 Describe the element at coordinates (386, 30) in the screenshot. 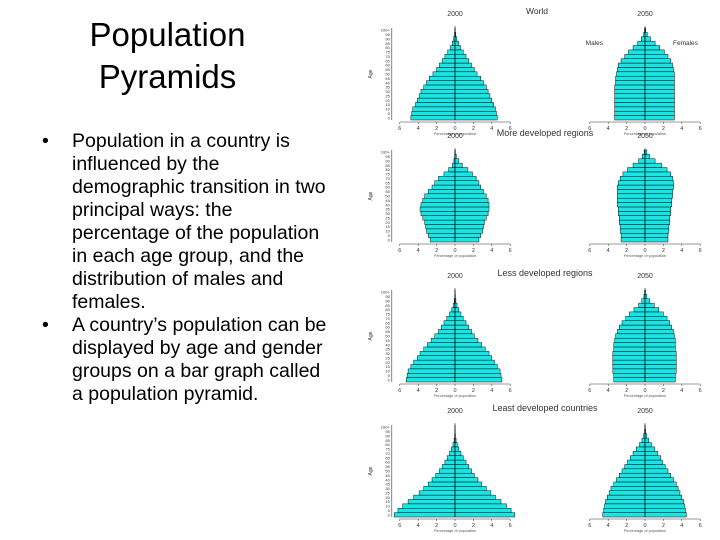

I see `age-tick-label: 100+` at that location.